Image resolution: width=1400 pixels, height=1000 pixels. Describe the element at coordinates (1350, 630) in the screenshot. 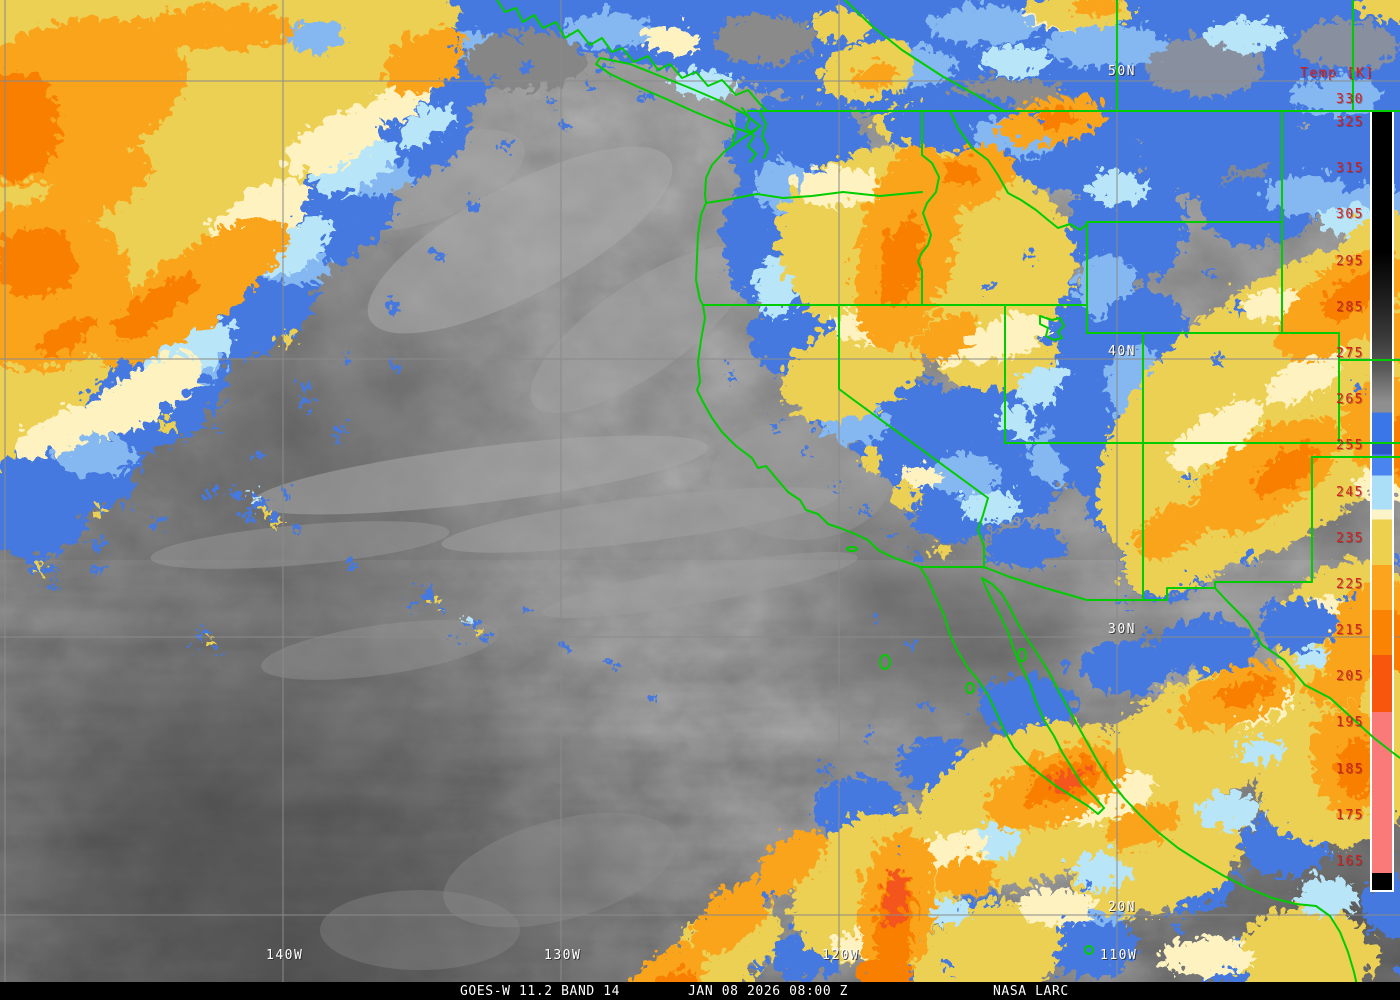

I see `temp-scale-tick-label: 215` at that location.